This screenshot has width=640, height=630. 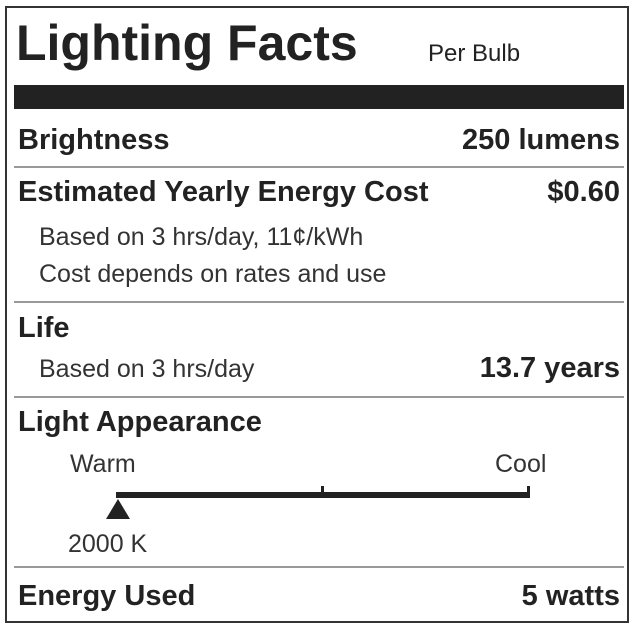 I want to click on scale-end-tick, so click(x=528, y=491).